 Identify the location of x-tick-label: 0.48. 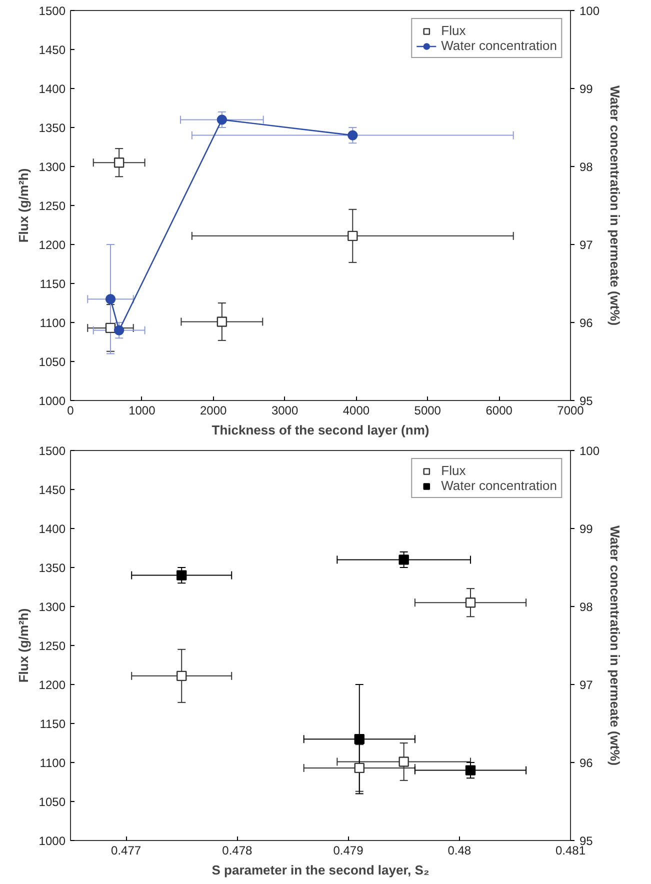
(460, 851).